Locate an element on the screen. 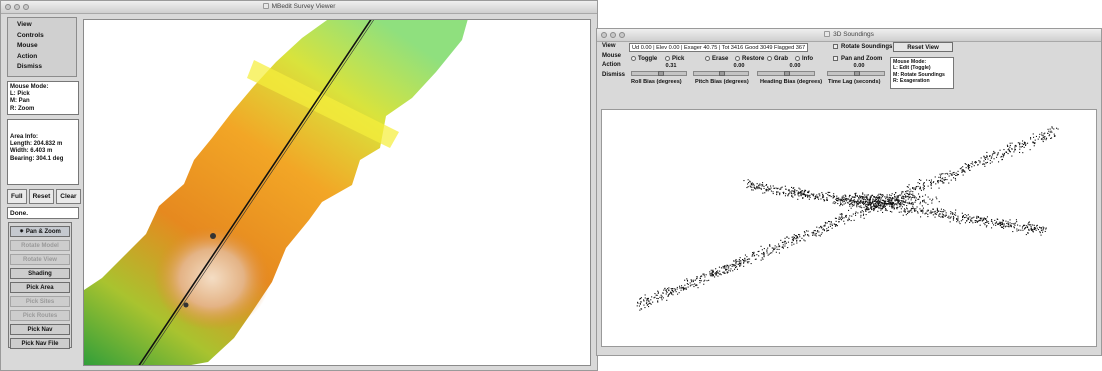  heading-bias-slider is located at coordinates (786, 73).